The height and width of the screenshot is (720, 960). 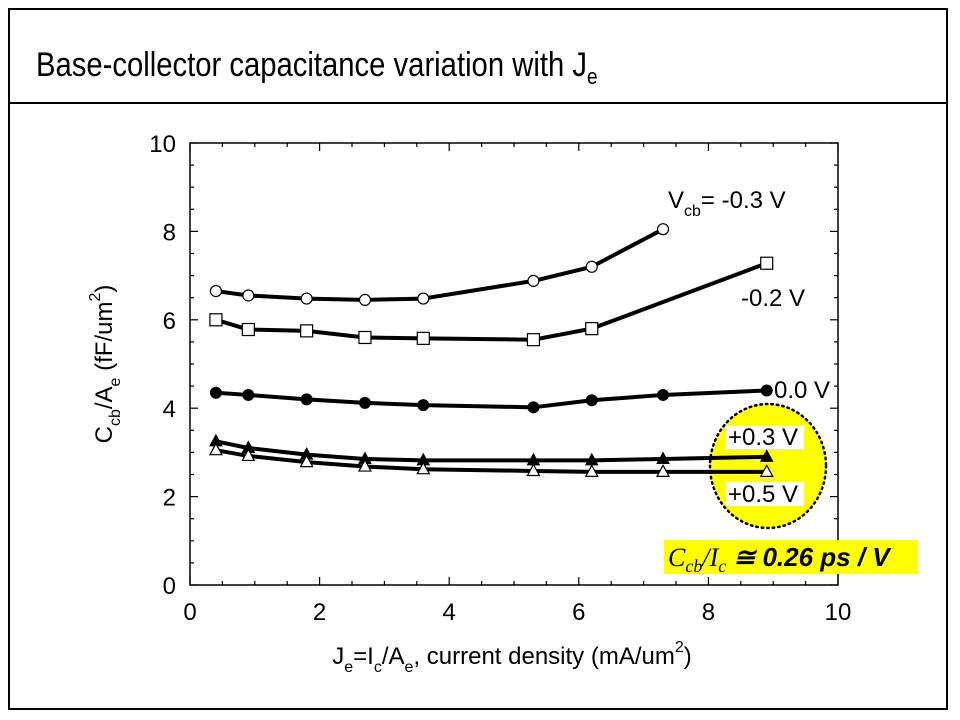 I want to click on annotation-i-sub: c, so click(x=722, y=566).